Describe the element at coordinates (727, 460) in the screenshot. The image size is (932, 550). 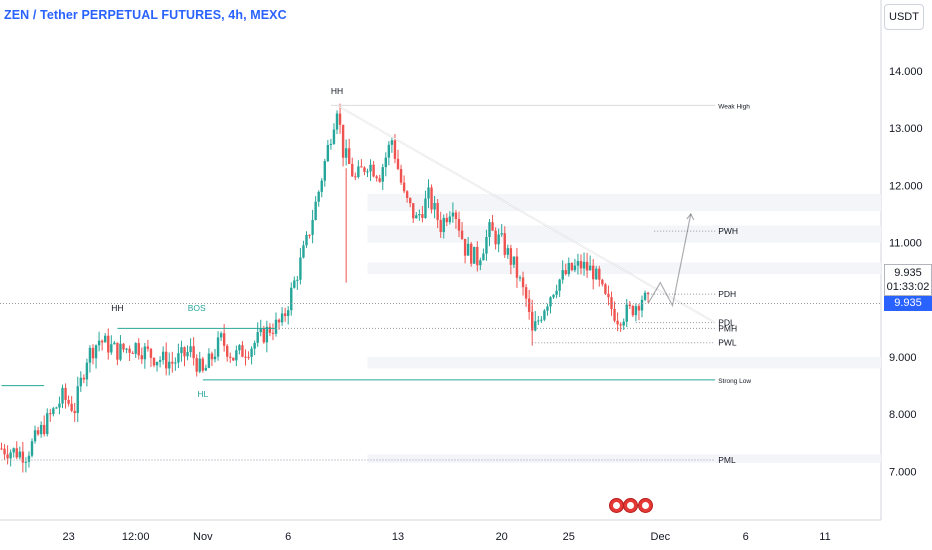
I see `level-label: PML` at that location.